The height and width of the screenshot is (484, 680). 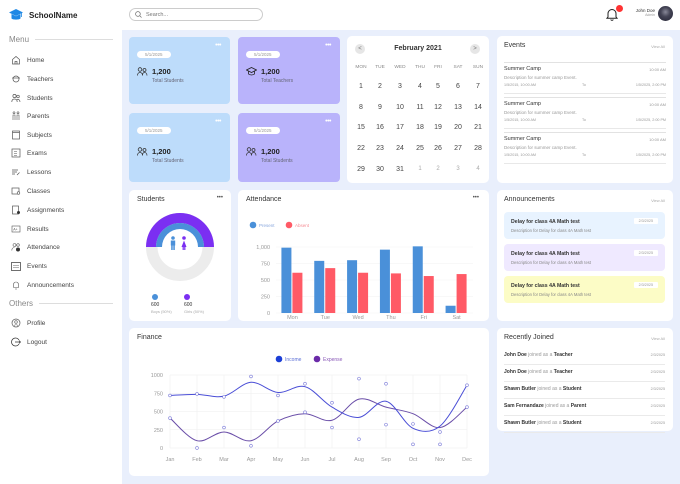 I want to click on sidebar-item-announcements: Announcements, so click(x=42, y=285).